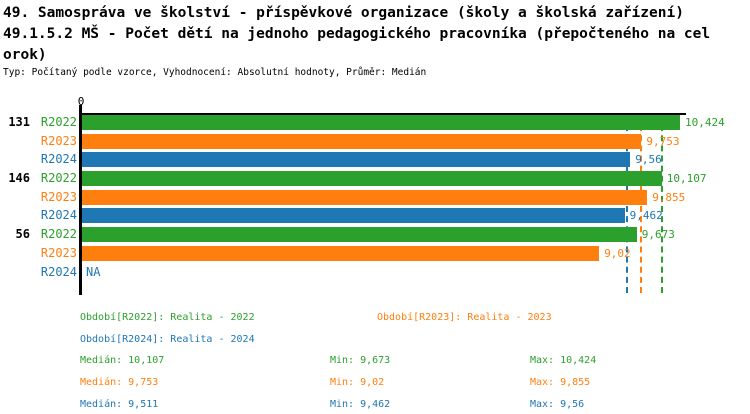  What do you see at coordinates (122, 360) in the screenshot?
I see `stat-median-r2022: Medián: 10,107` at bounding box center [122, 360].